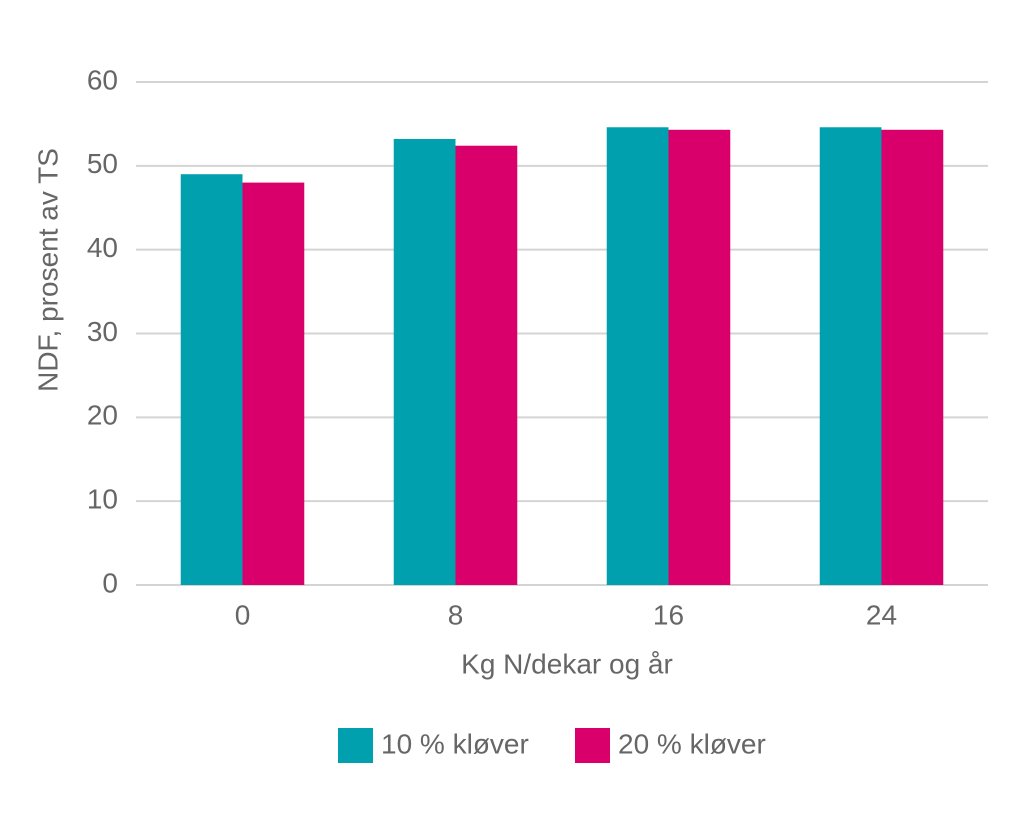 The height and width of the screenshot is (814, 1024). Describe the element at coordinates (102, 499) in the screenshot. I see `y-tick-label: 10` at that location.